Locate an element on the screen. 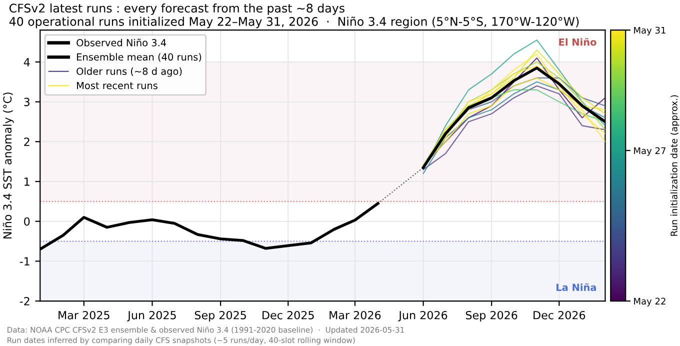  y-tick-label: 0 is located at coordinates (27, 221).